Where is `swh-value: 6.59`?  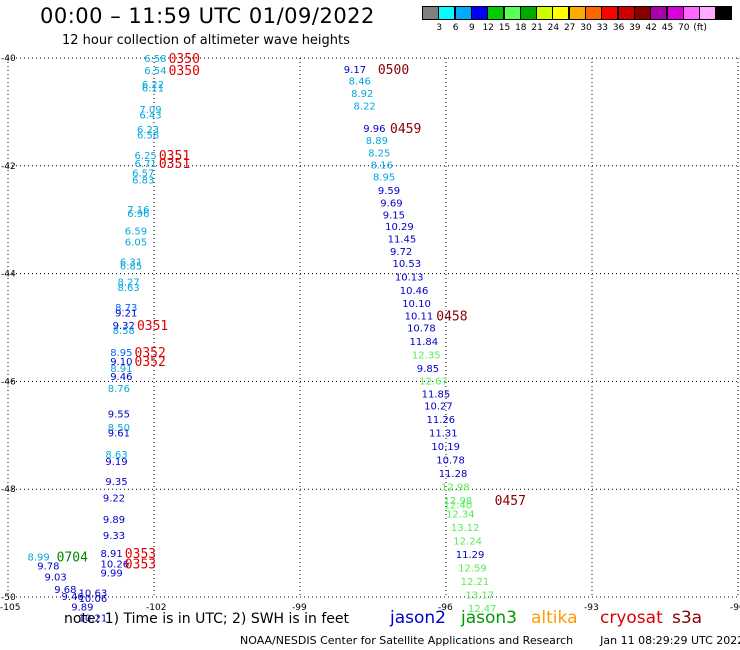
swh-value: 6.59 is located at coordinates (136, 231).